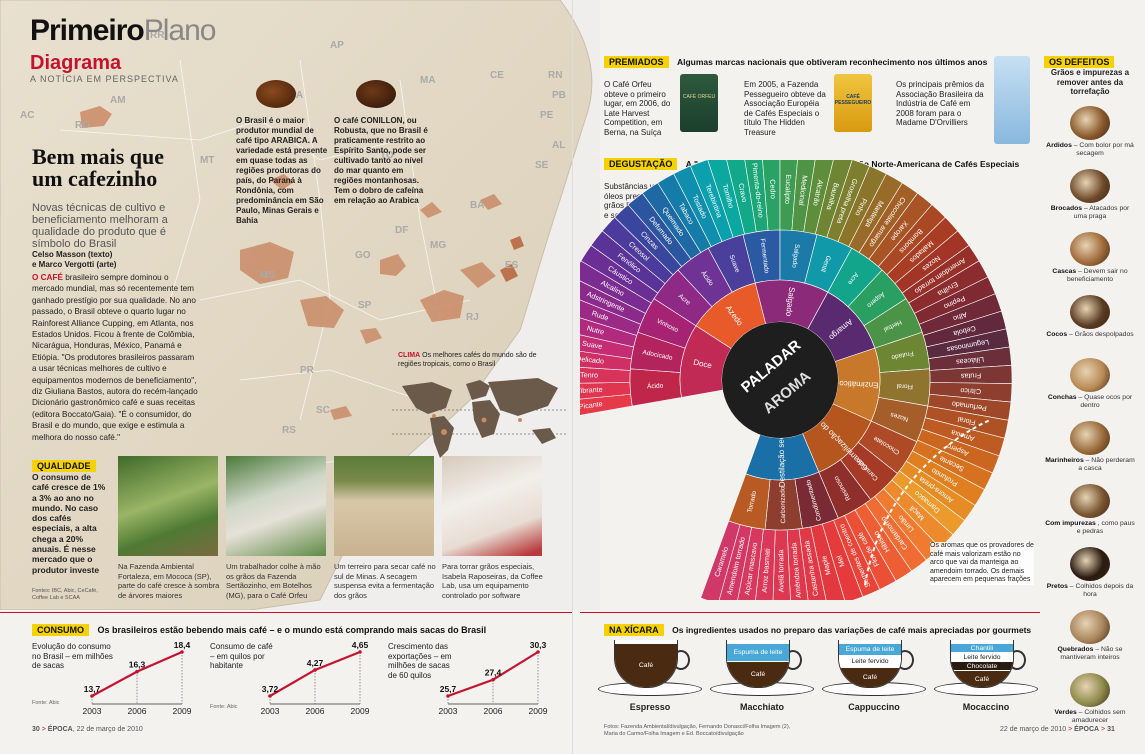 This screenshot has width=1145, height=754. I want to click on cup-name: Espresso, so click(650, 707).